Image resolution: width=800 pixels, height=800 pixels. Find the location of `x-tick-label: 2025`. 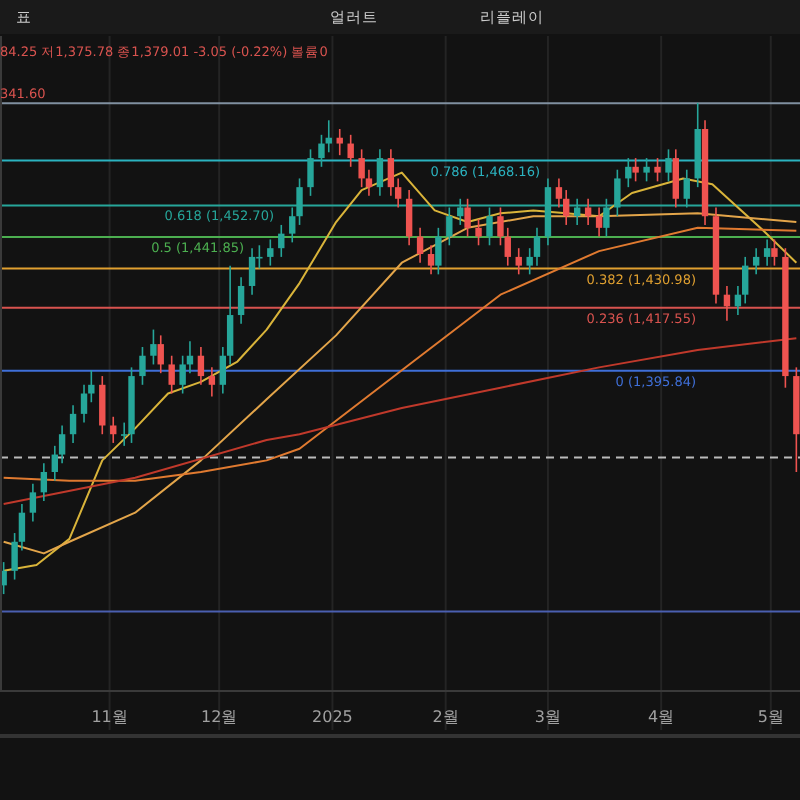

x-tick-label: 2025 is located at coordinates (332, 717).